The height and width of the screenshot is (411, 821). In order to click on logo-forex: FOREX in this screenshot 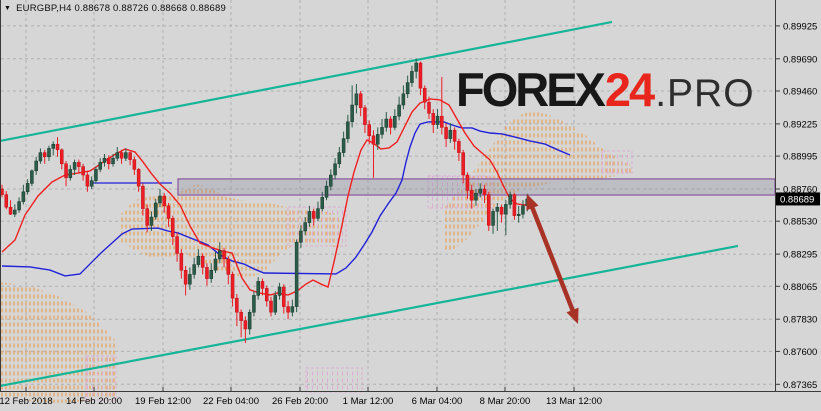, I will do `click(531, 89)`.